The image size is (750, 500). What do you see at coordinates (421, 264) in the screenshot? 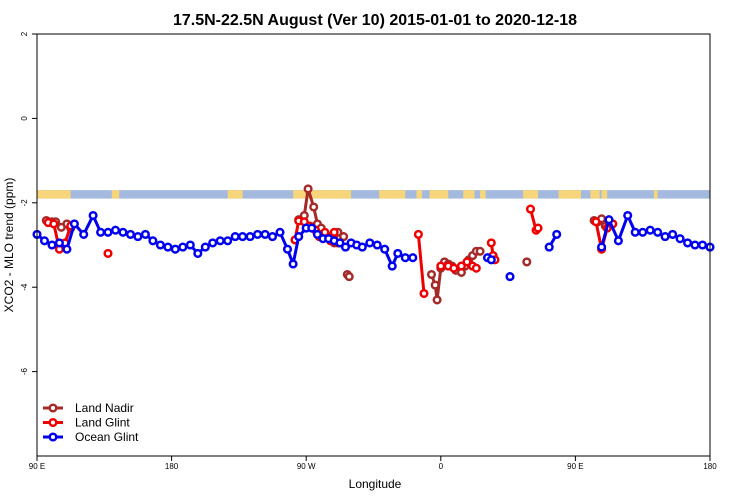
I see `series-line` at bounding box center [421, 264].